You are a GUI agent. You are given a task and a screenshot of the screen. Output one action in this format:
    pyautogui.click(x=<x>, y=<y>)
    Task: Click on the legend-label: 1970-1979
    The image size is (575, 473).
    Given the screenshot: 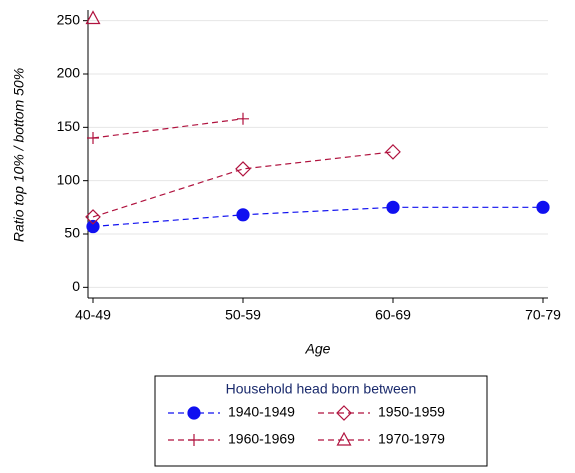 What is the action you would take?
    pyautogui.click(x=411, y=439)
    